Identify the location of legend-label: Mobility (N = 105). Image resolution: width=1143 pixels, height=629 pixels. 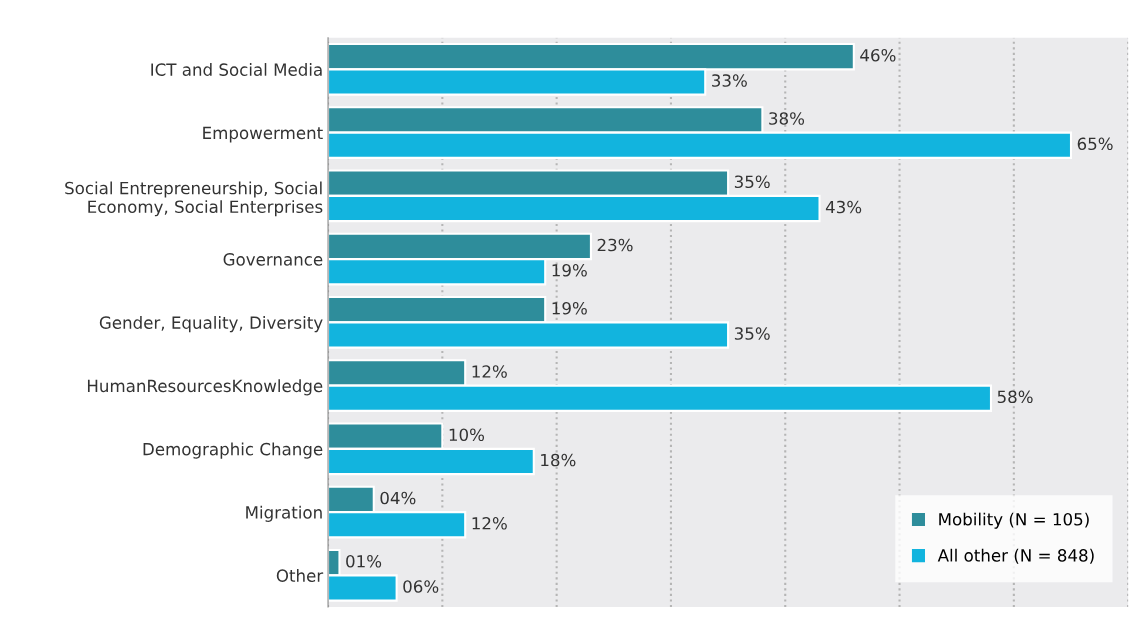
(1014, 520).